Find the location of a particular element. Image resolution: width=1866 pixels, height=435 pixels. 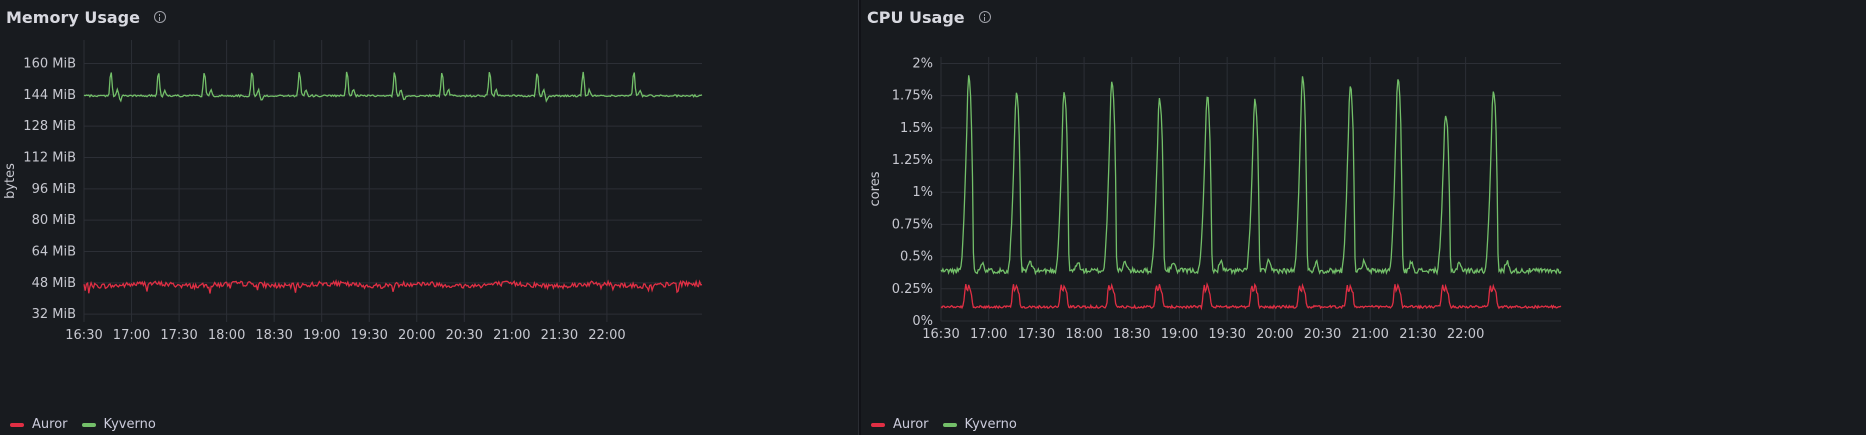

panel-header: CPU Usage is located at coordinates (929, 17).